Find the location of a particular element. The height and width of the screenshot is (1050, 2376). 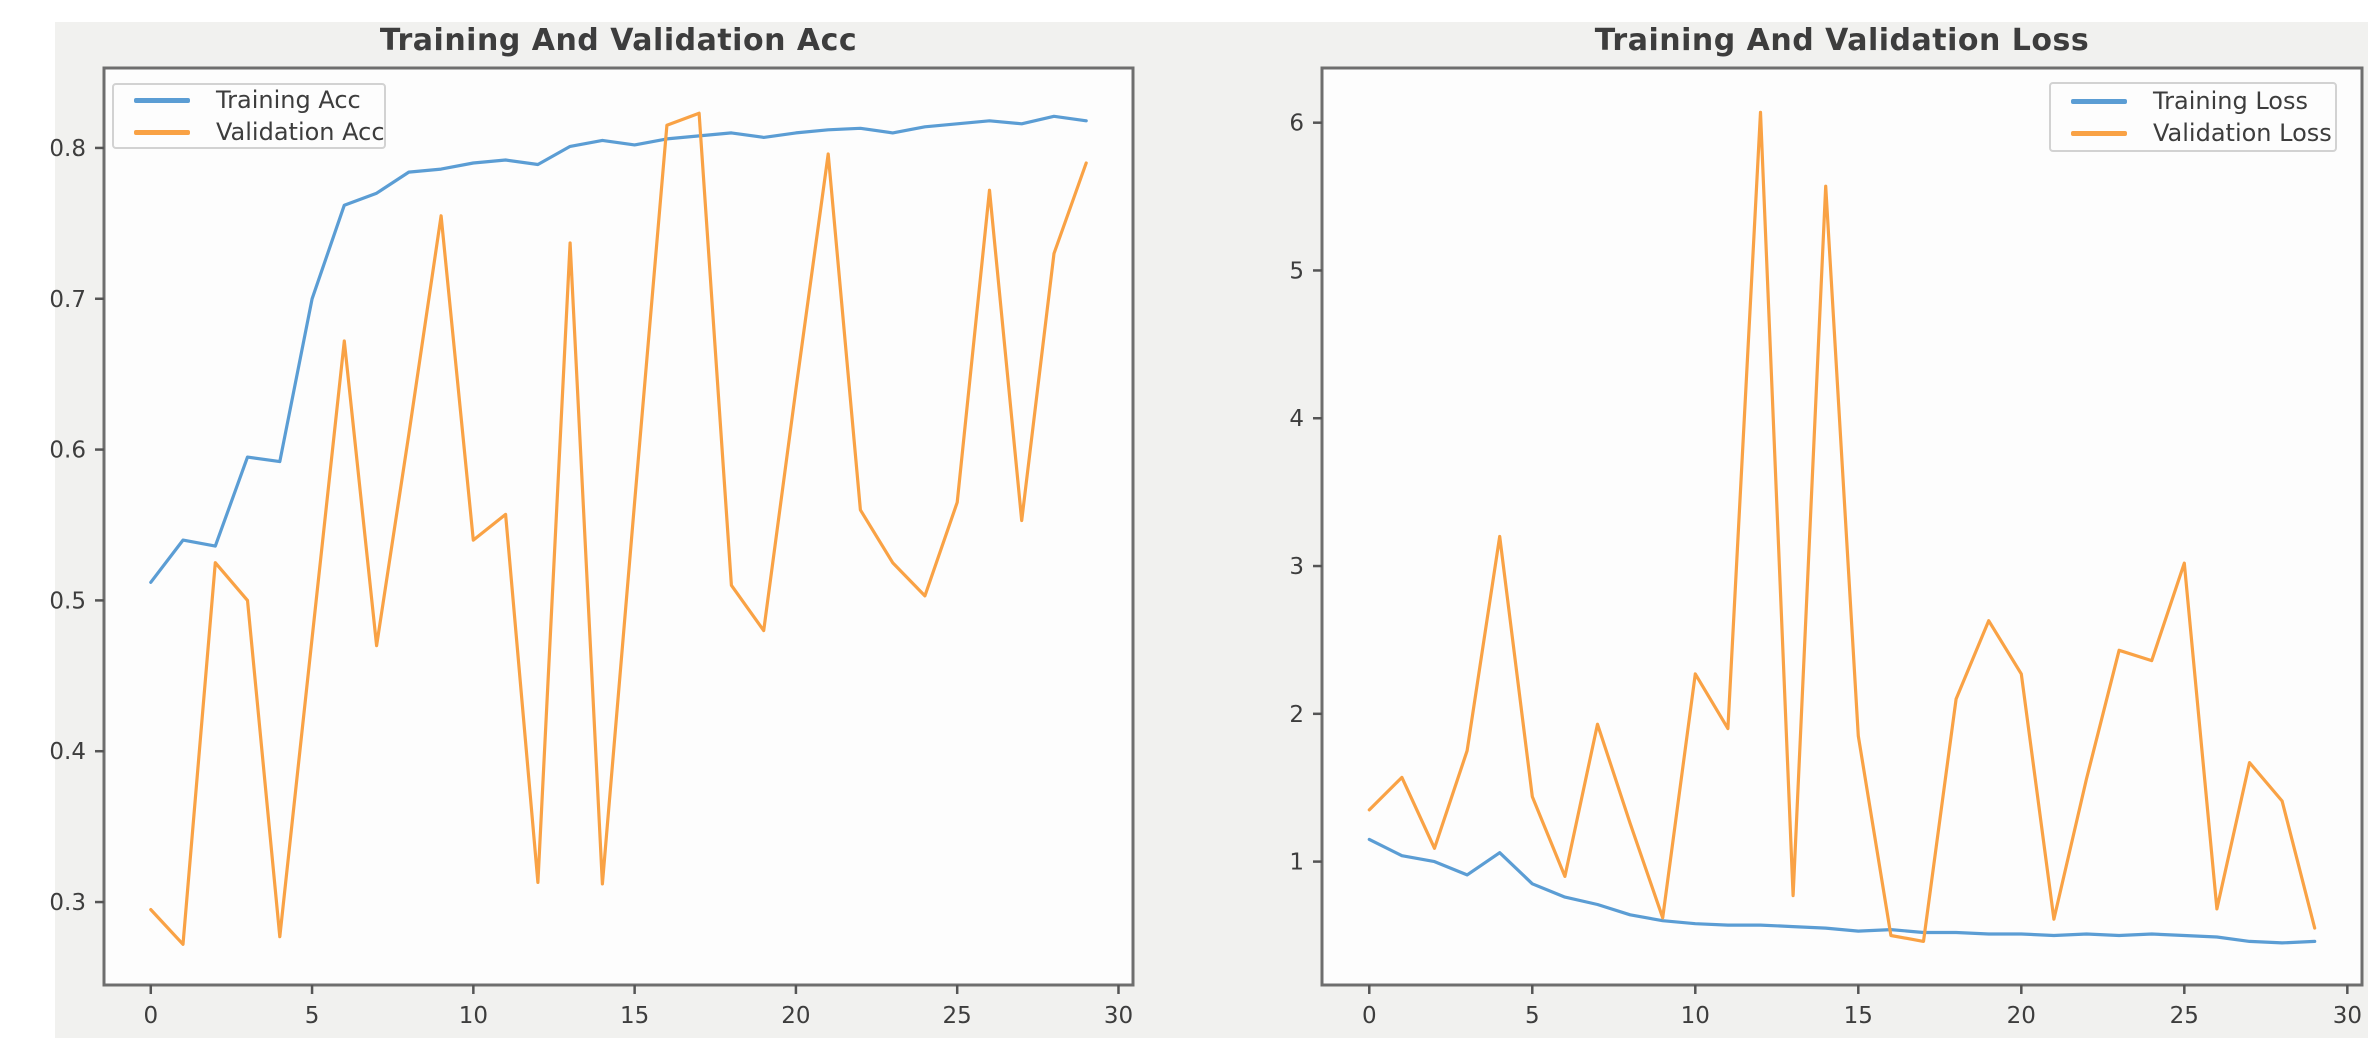

legend-item-training-acc: Training Acc is located at coordinates (249, 100).